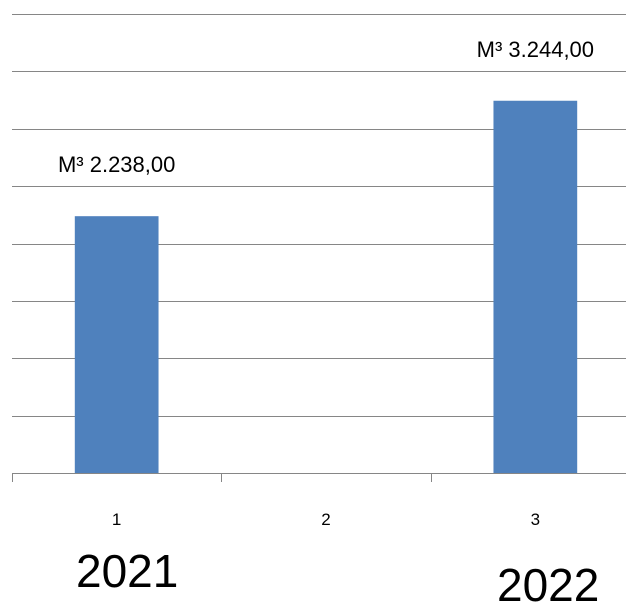 Image resolution: width=626 pixels, height=611 pixels. I want to click on x-axis: 1 2 3, so click(319, 501).